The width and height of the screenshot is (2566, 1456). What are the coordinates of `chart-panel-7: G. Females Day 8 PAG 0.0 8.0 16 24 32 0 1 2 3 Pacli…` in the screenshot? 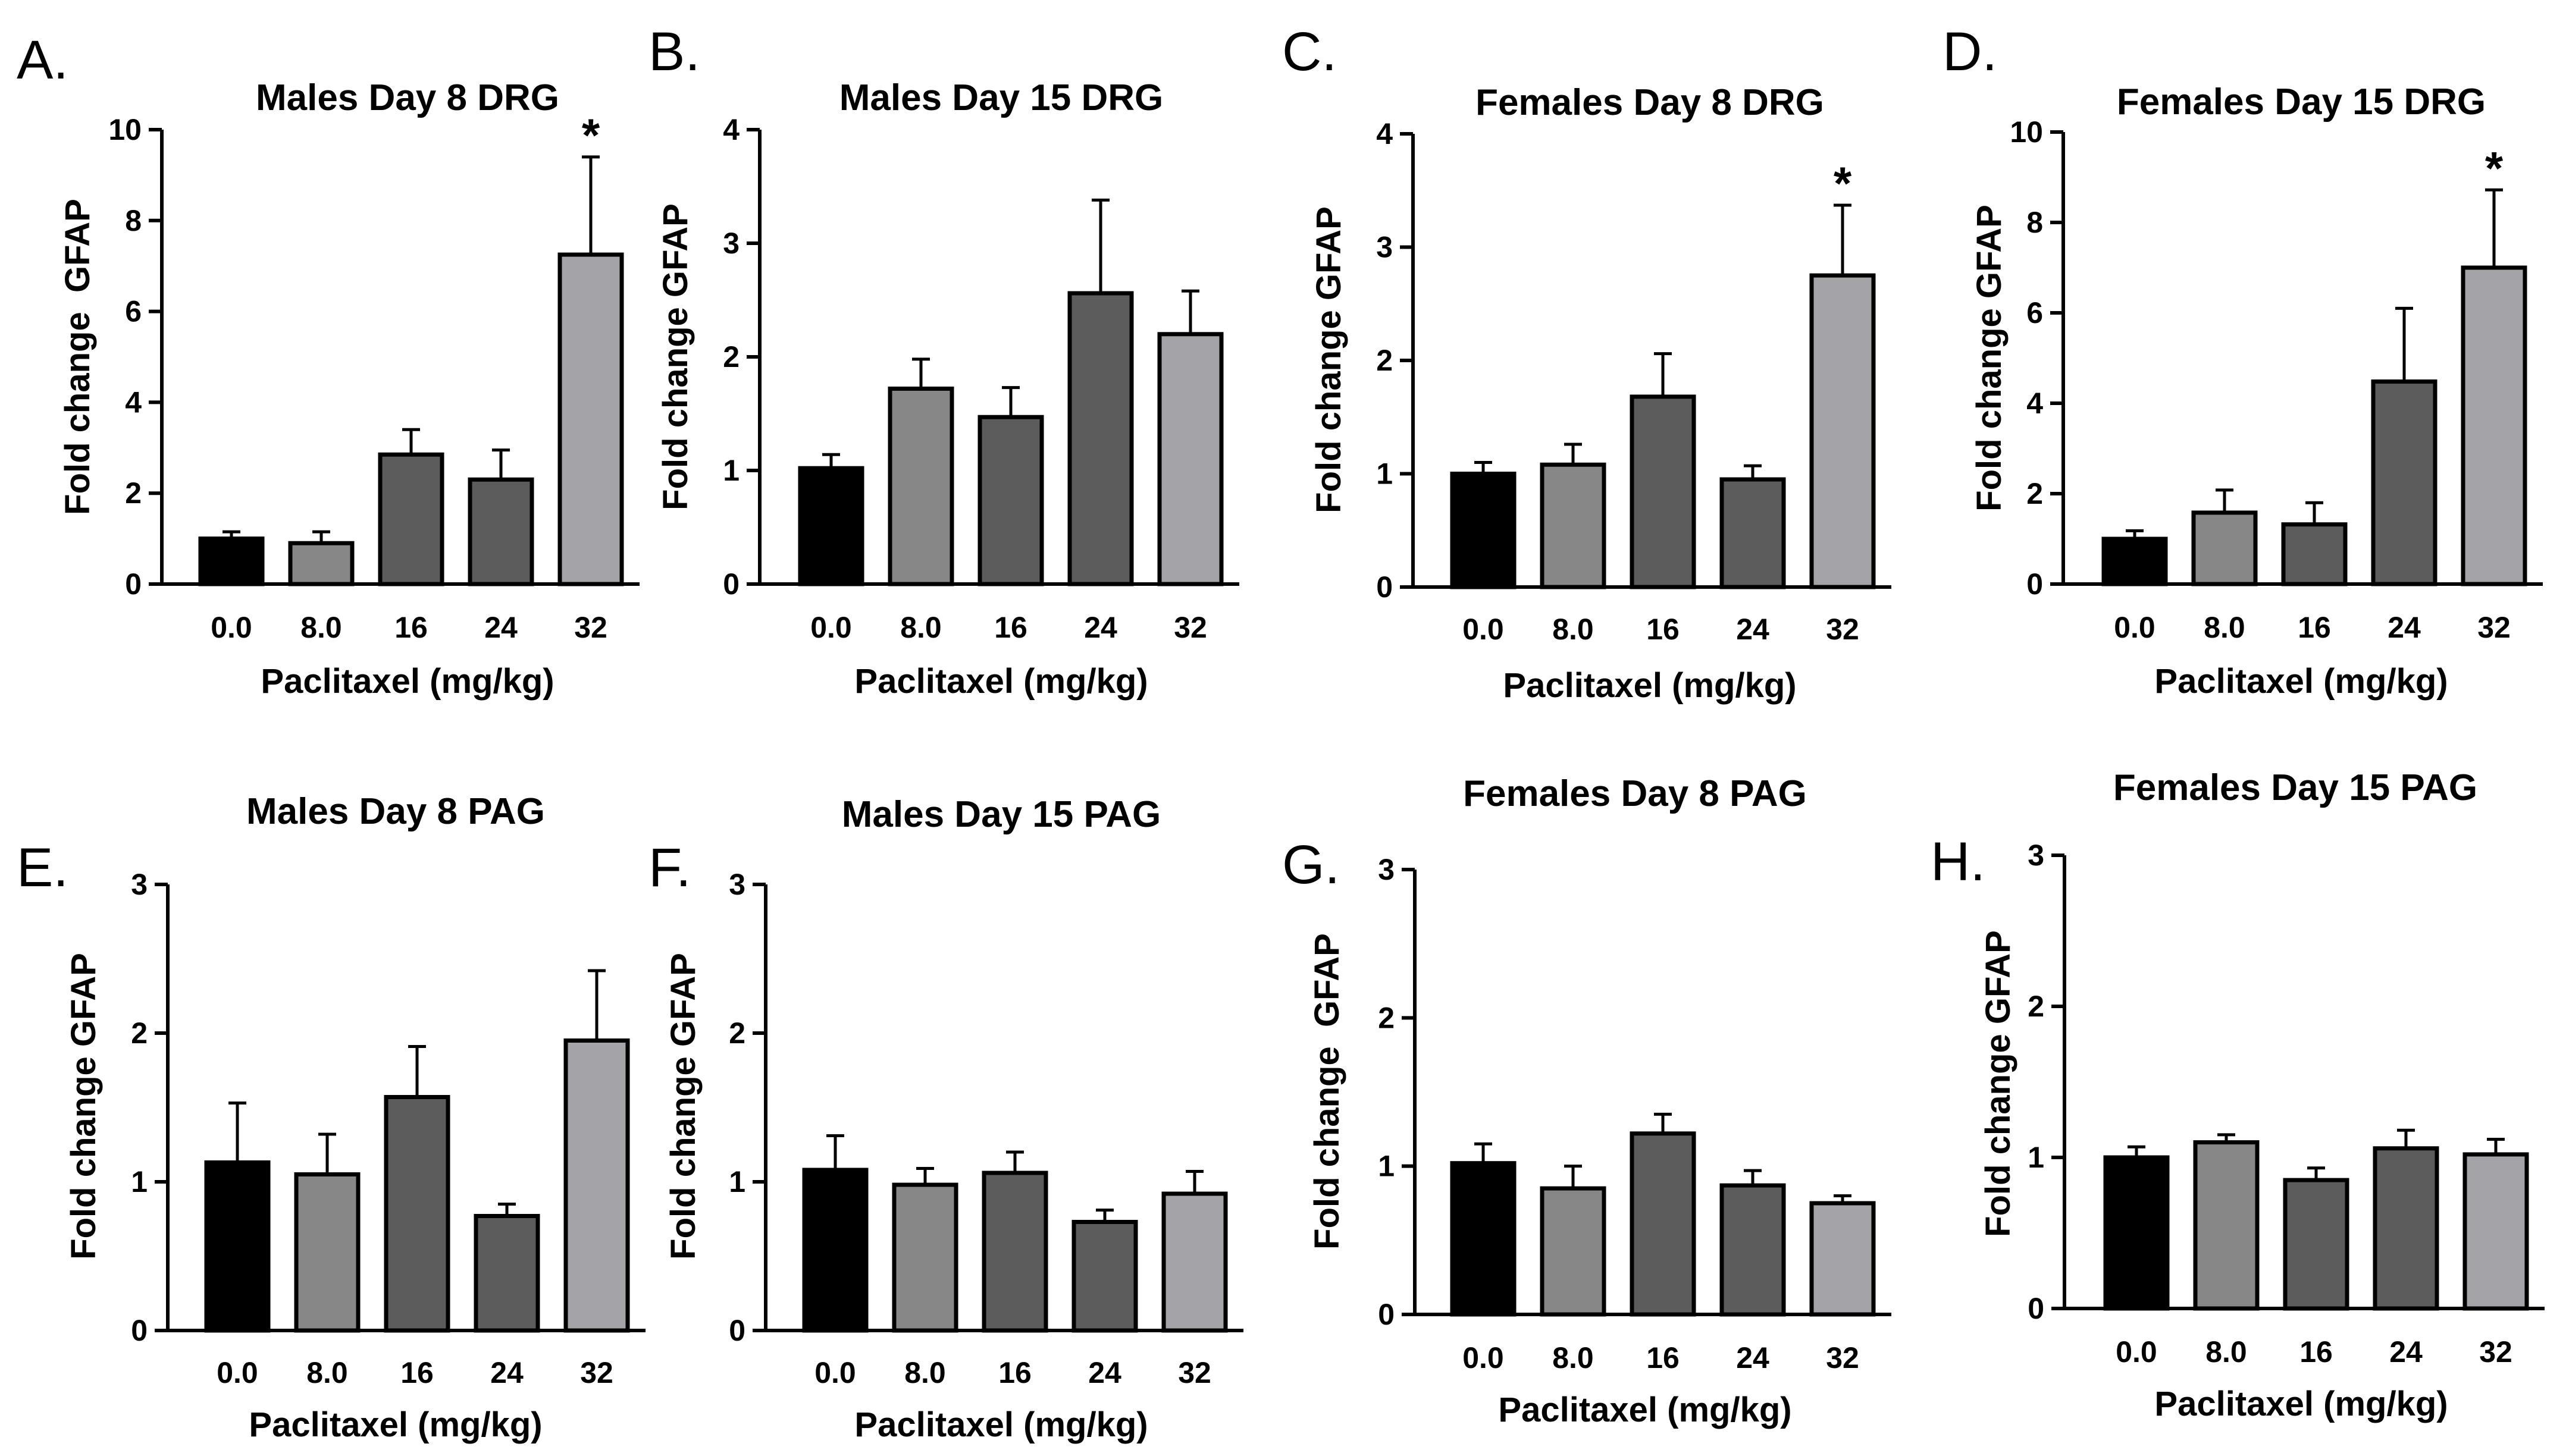 It's located at (1587, 1101).